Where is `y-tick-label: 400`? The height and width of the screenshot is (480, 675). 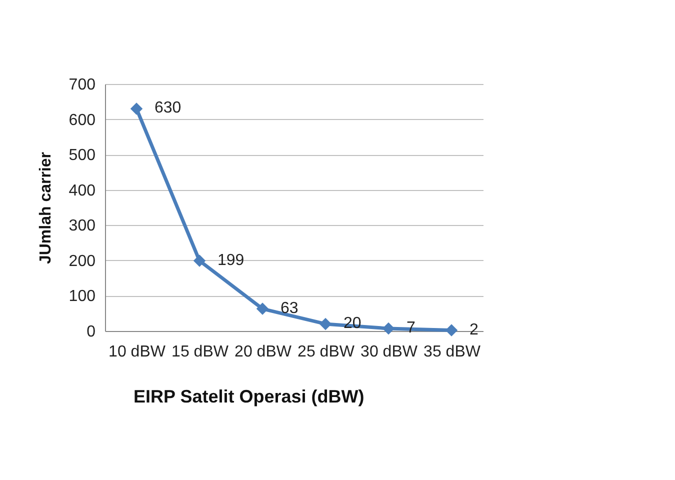 y-tick-label: 400 is located at coordinates (82, 191).